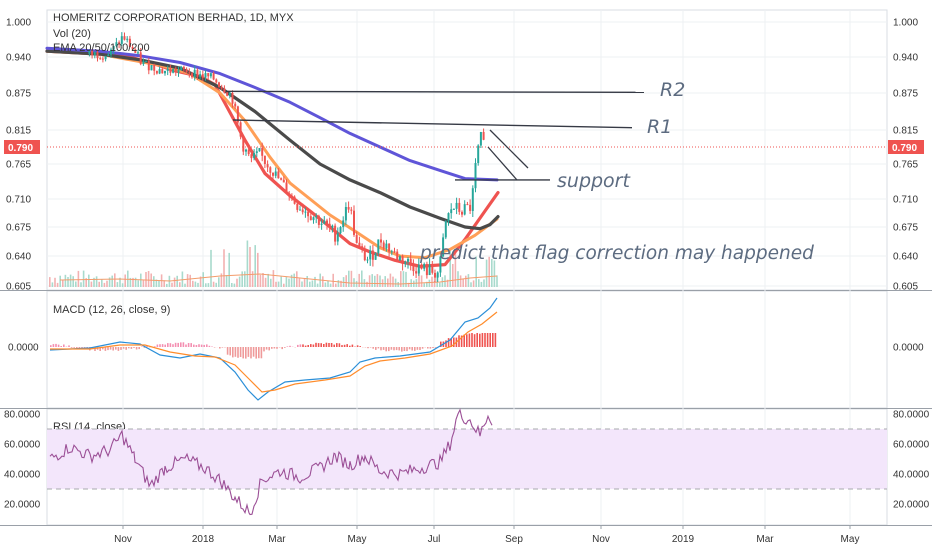 This screenshot has width=932, height=555. Describe the element at coordinates (601, 539) in the screenshot. I see `x-tick-label: Nov` at that location.